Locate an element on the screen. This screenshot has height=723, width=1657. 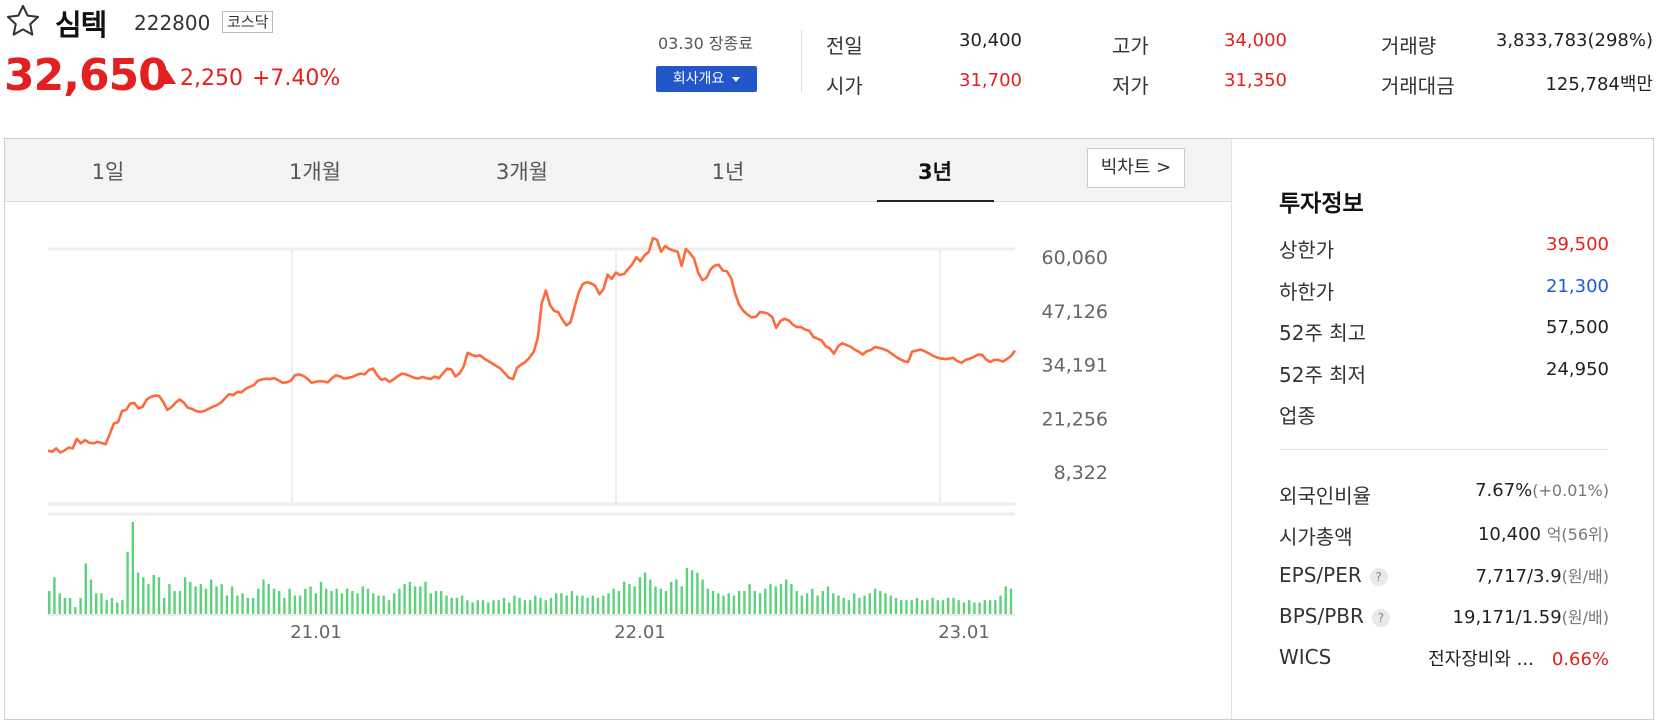
low52-value: 24,950 is located at coordinates (1577, 369).